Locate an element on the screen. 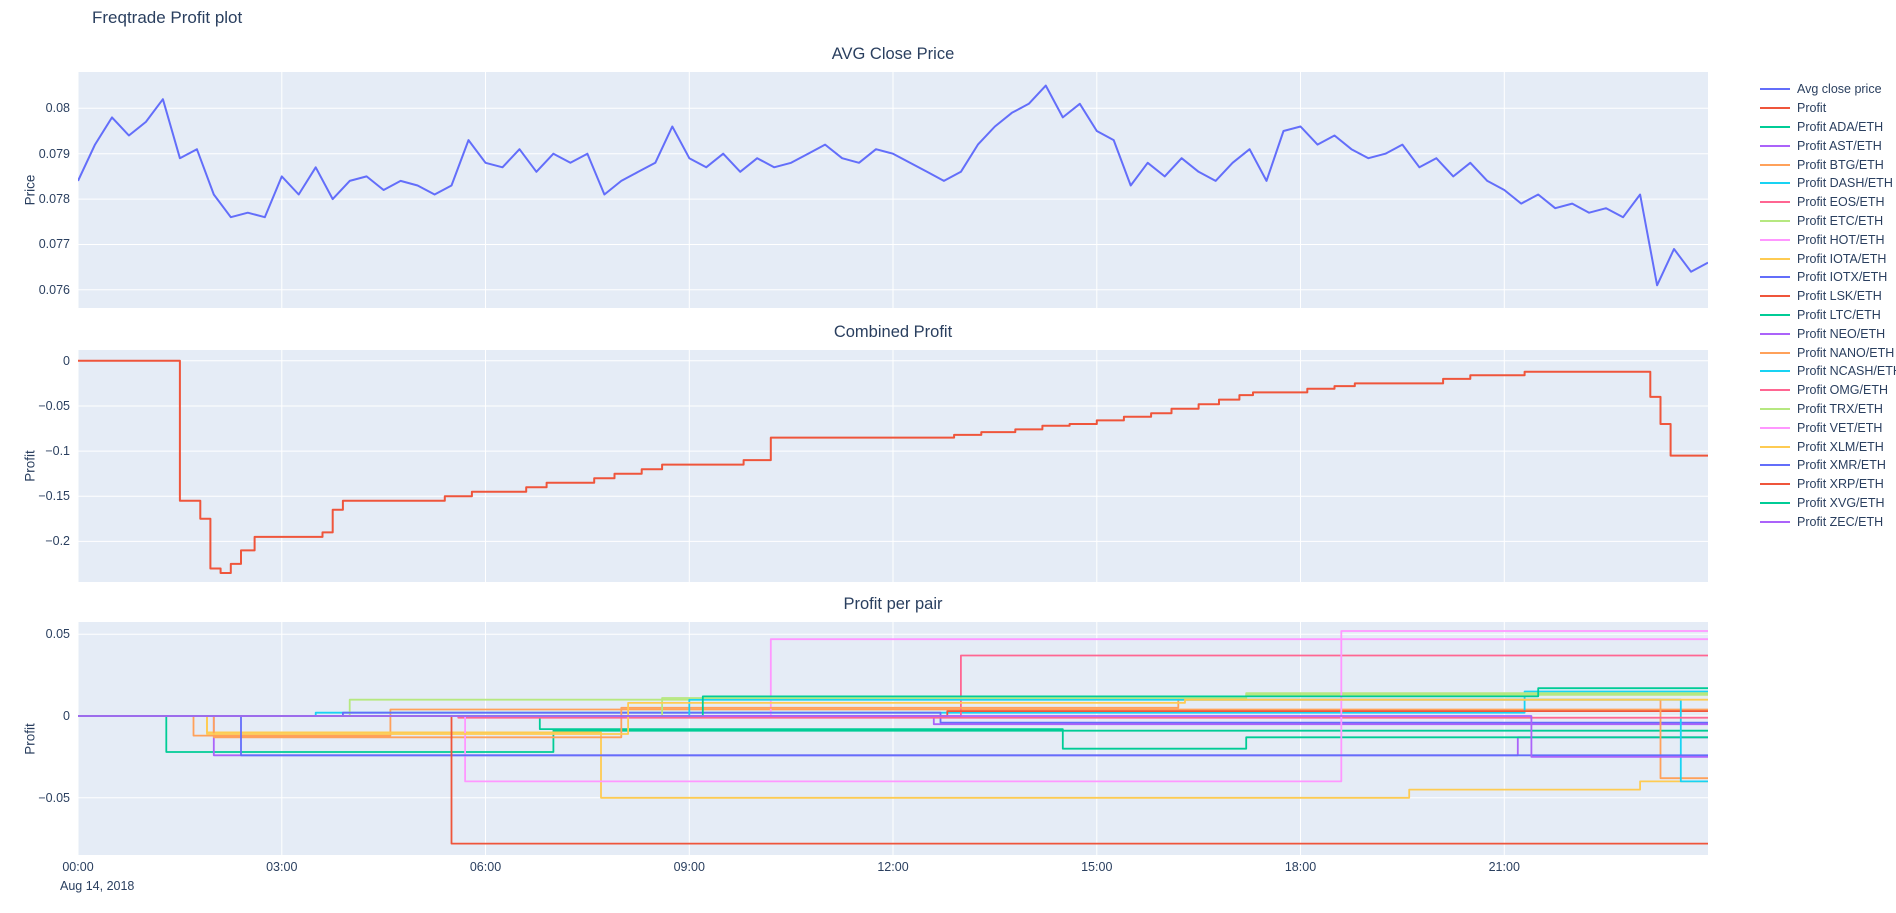 Image resolution: width=1896 pixels, height=913 pixels. legend-item-profit: Profit is located at coordinates (1828, 108).